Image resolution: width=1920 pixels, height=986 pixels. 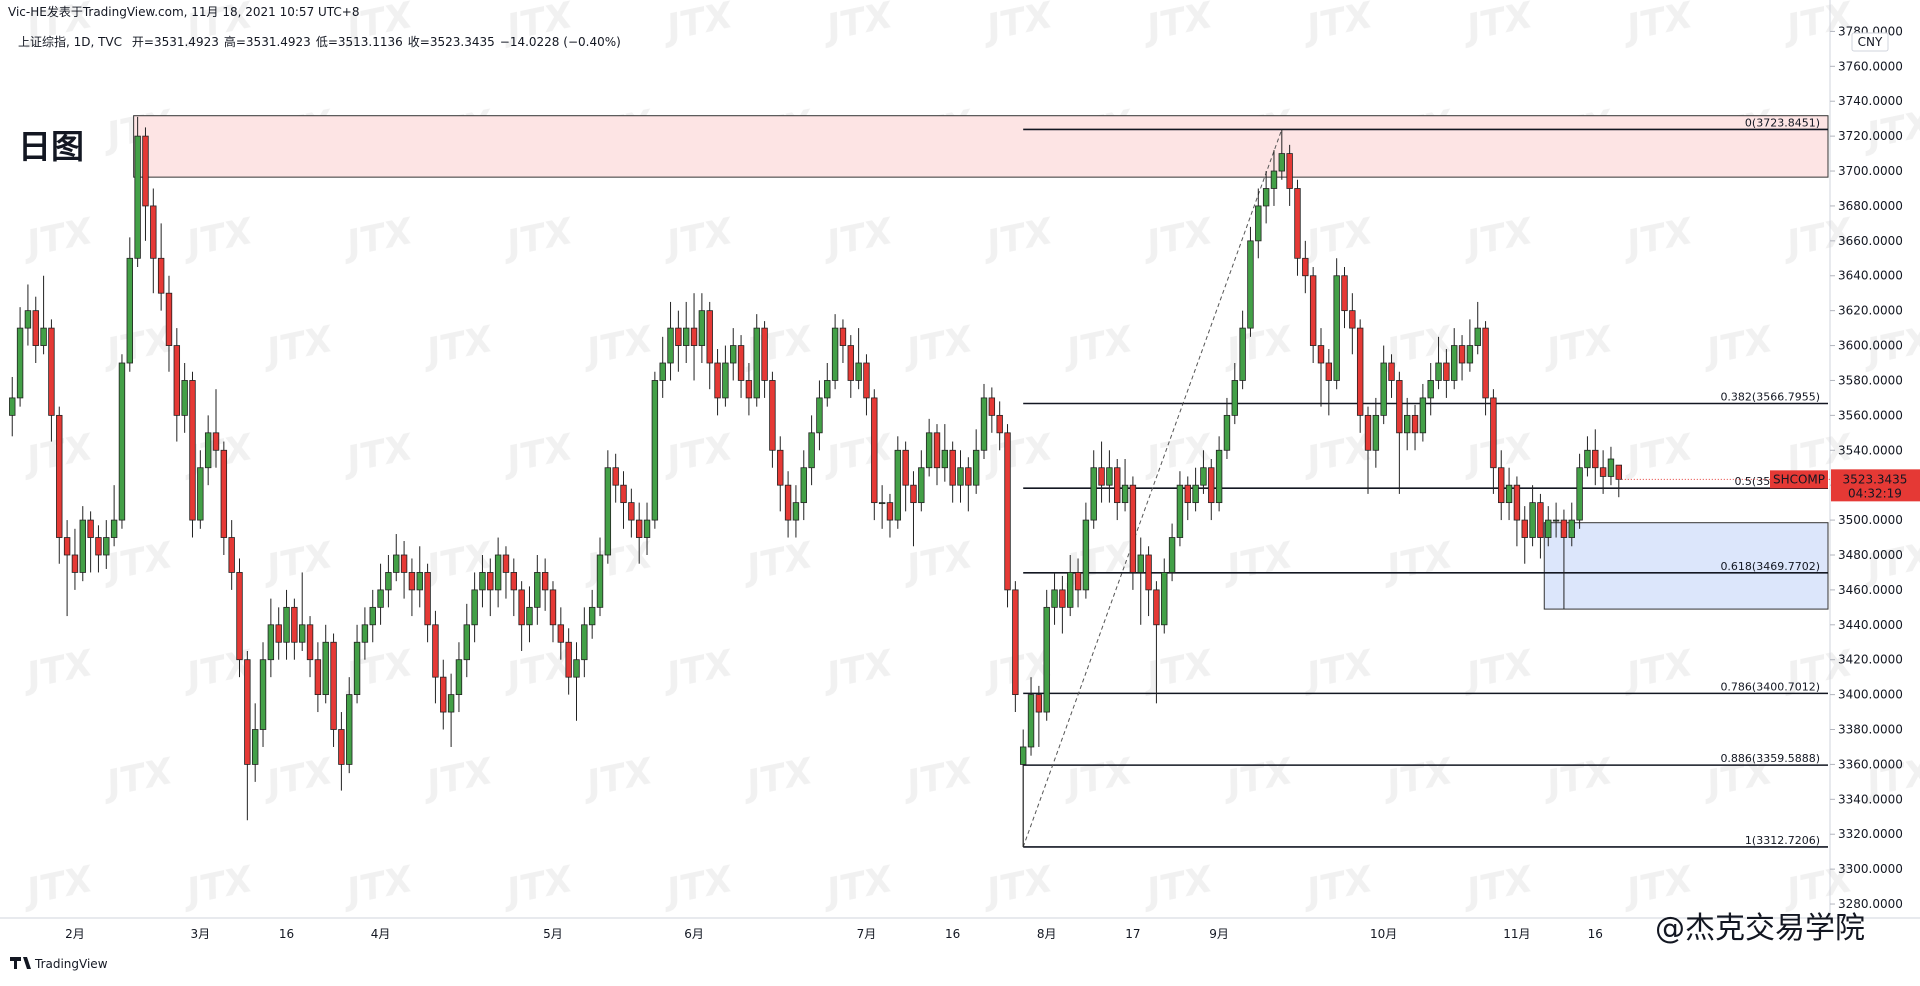 What do you see at coordinates (694, 934) in the screenshot?
I see `x-tick-label: 6月` at bounding box center [694, 934].